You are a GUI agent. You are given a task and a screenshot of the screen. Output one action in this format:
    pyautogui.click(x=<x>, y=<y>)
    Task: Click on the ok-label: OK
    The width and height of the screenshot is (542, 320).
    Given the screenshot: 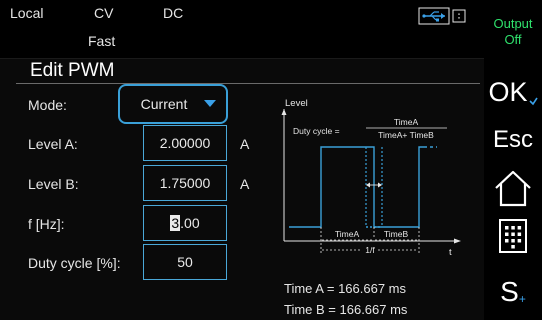 What is the action you would take?
    pyautogui.click(x=508, y=91)
    